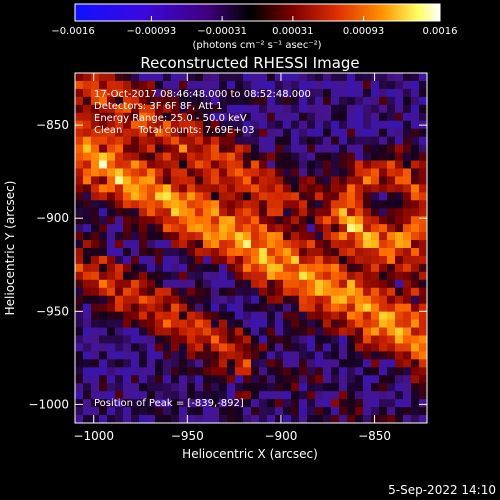  Describe the element at coordinates (363, 31) in the screenshot. I see `colorbar-tick-label: 0.00093` at that location.